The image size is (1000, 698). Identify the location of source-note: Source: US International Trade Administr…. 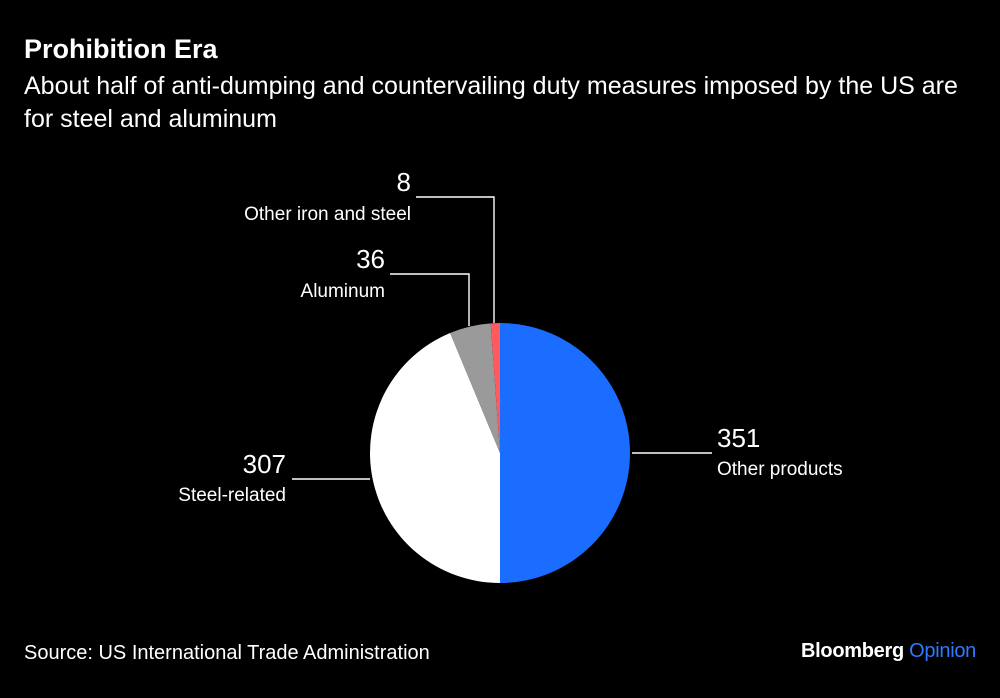
(227, 653).